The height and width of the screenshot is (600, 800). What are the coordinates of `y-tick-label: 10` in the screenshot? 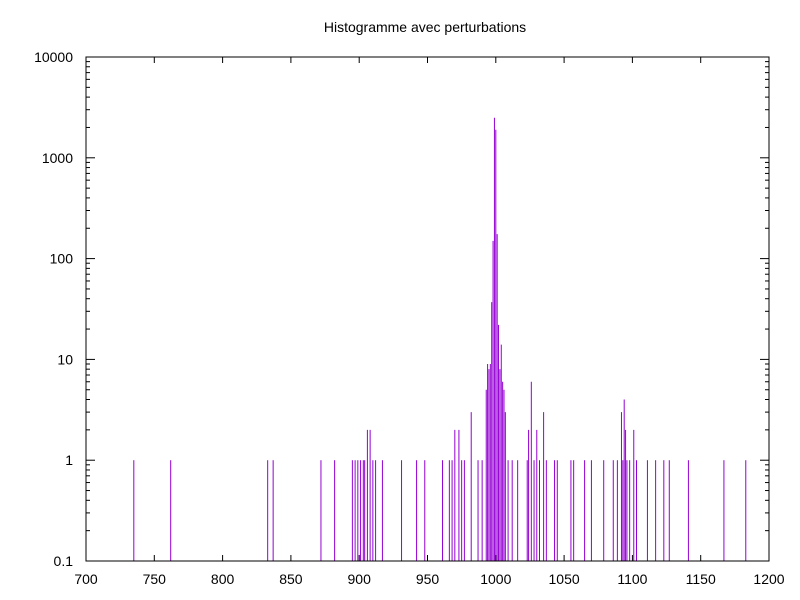 It's located at (65, 359).